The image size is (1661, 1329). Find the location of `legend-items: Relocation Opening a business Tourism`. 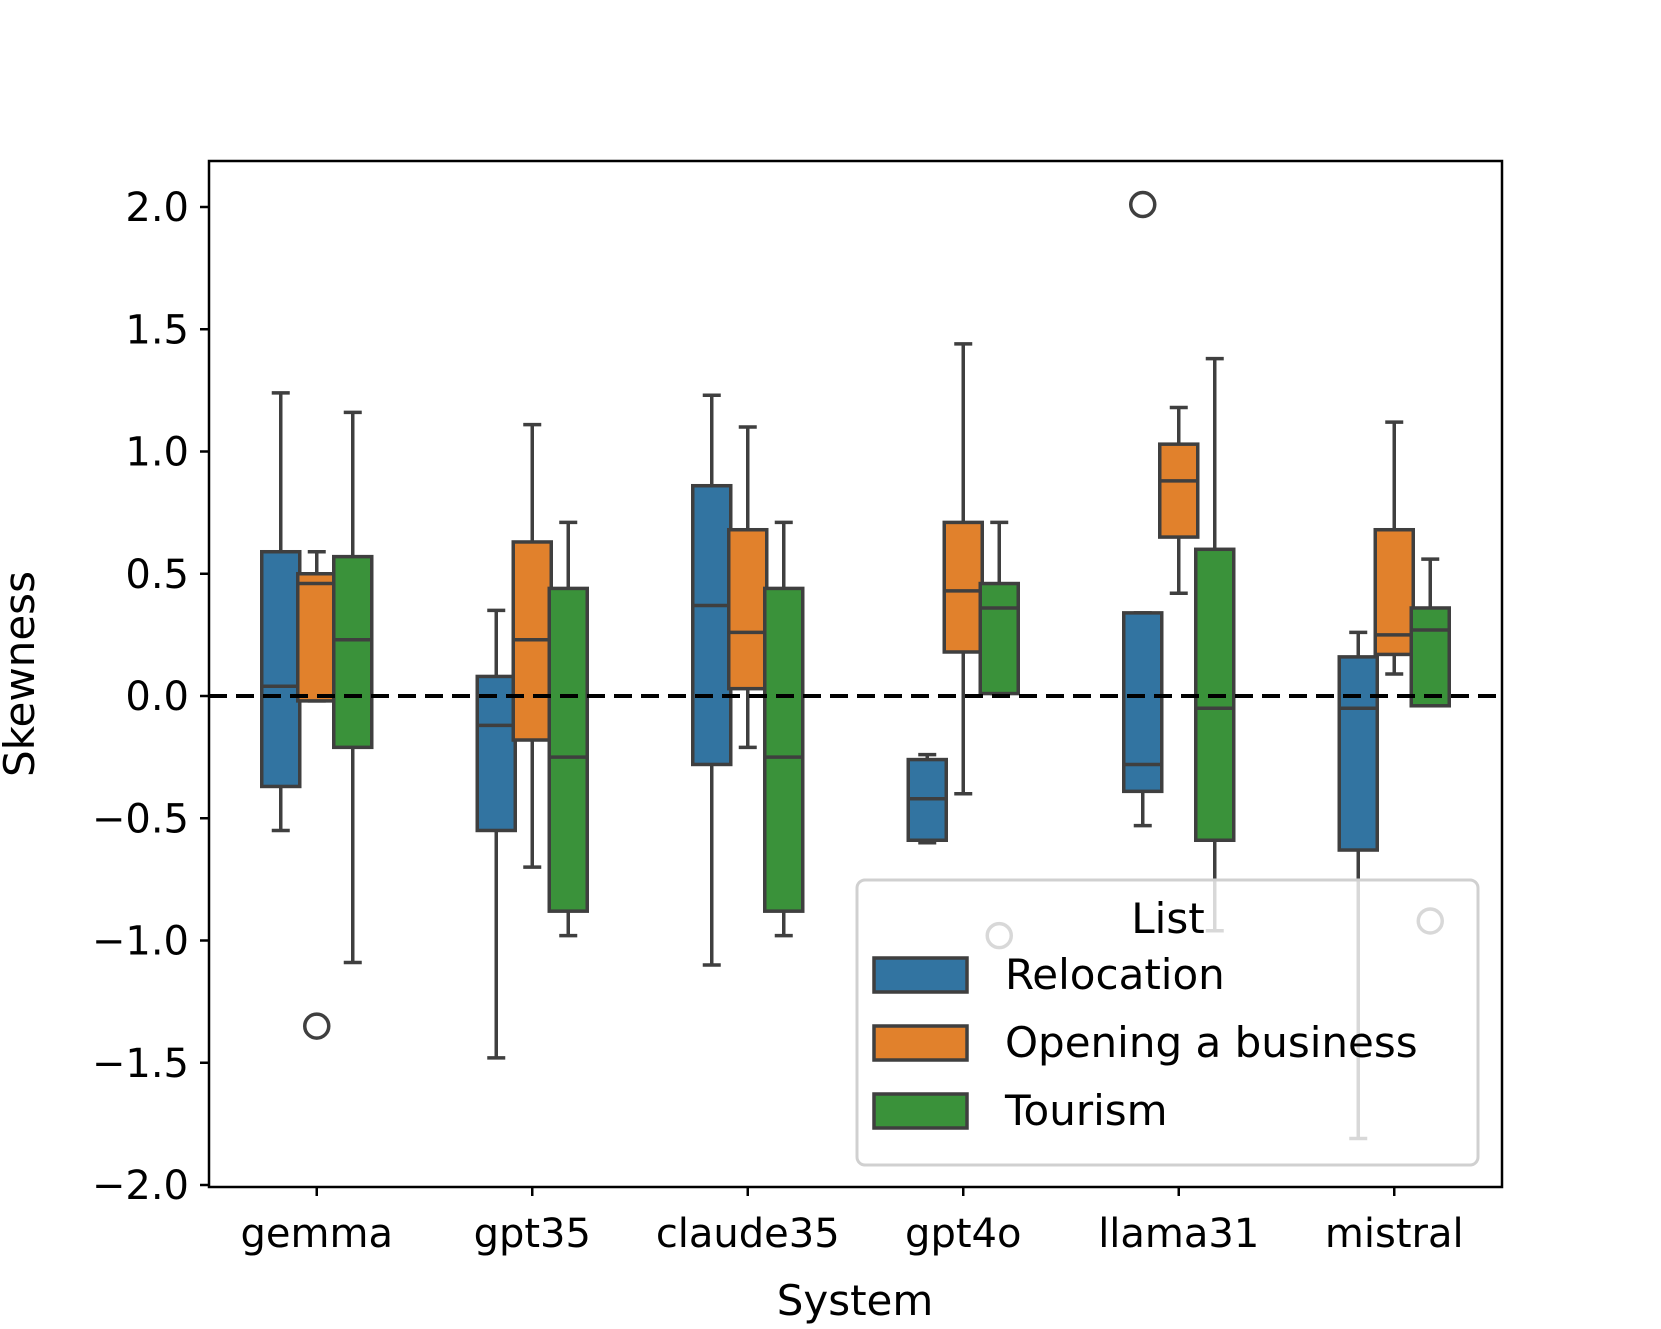

legend-items: Relocation Opening a business Tourism is located at coordinates (1145, 1042).